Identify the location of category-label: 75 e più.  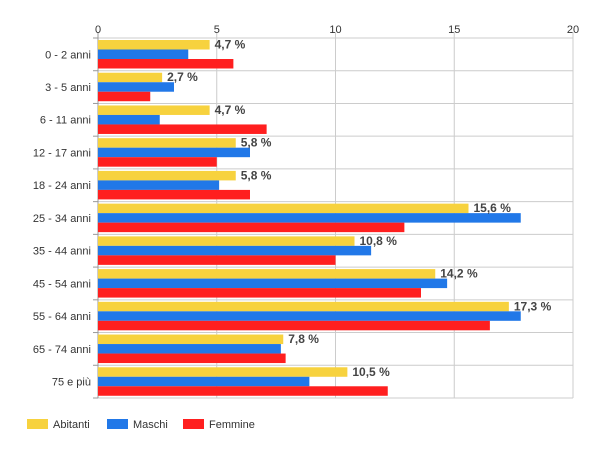
(71, 383).